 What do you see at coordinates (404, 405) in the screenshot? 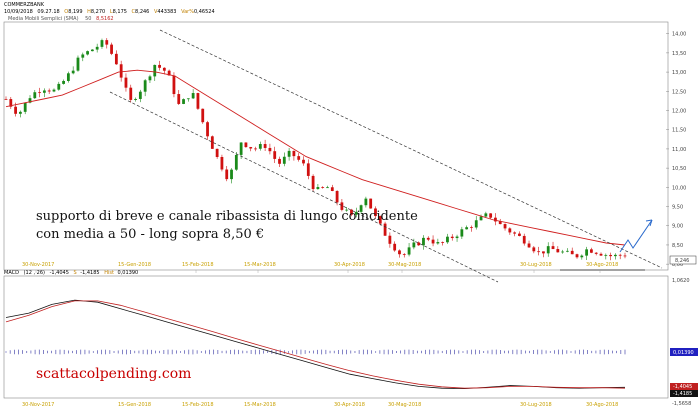
I see `macd-x-tick: 30-Mag-2018` at bounding box center [404, 405].